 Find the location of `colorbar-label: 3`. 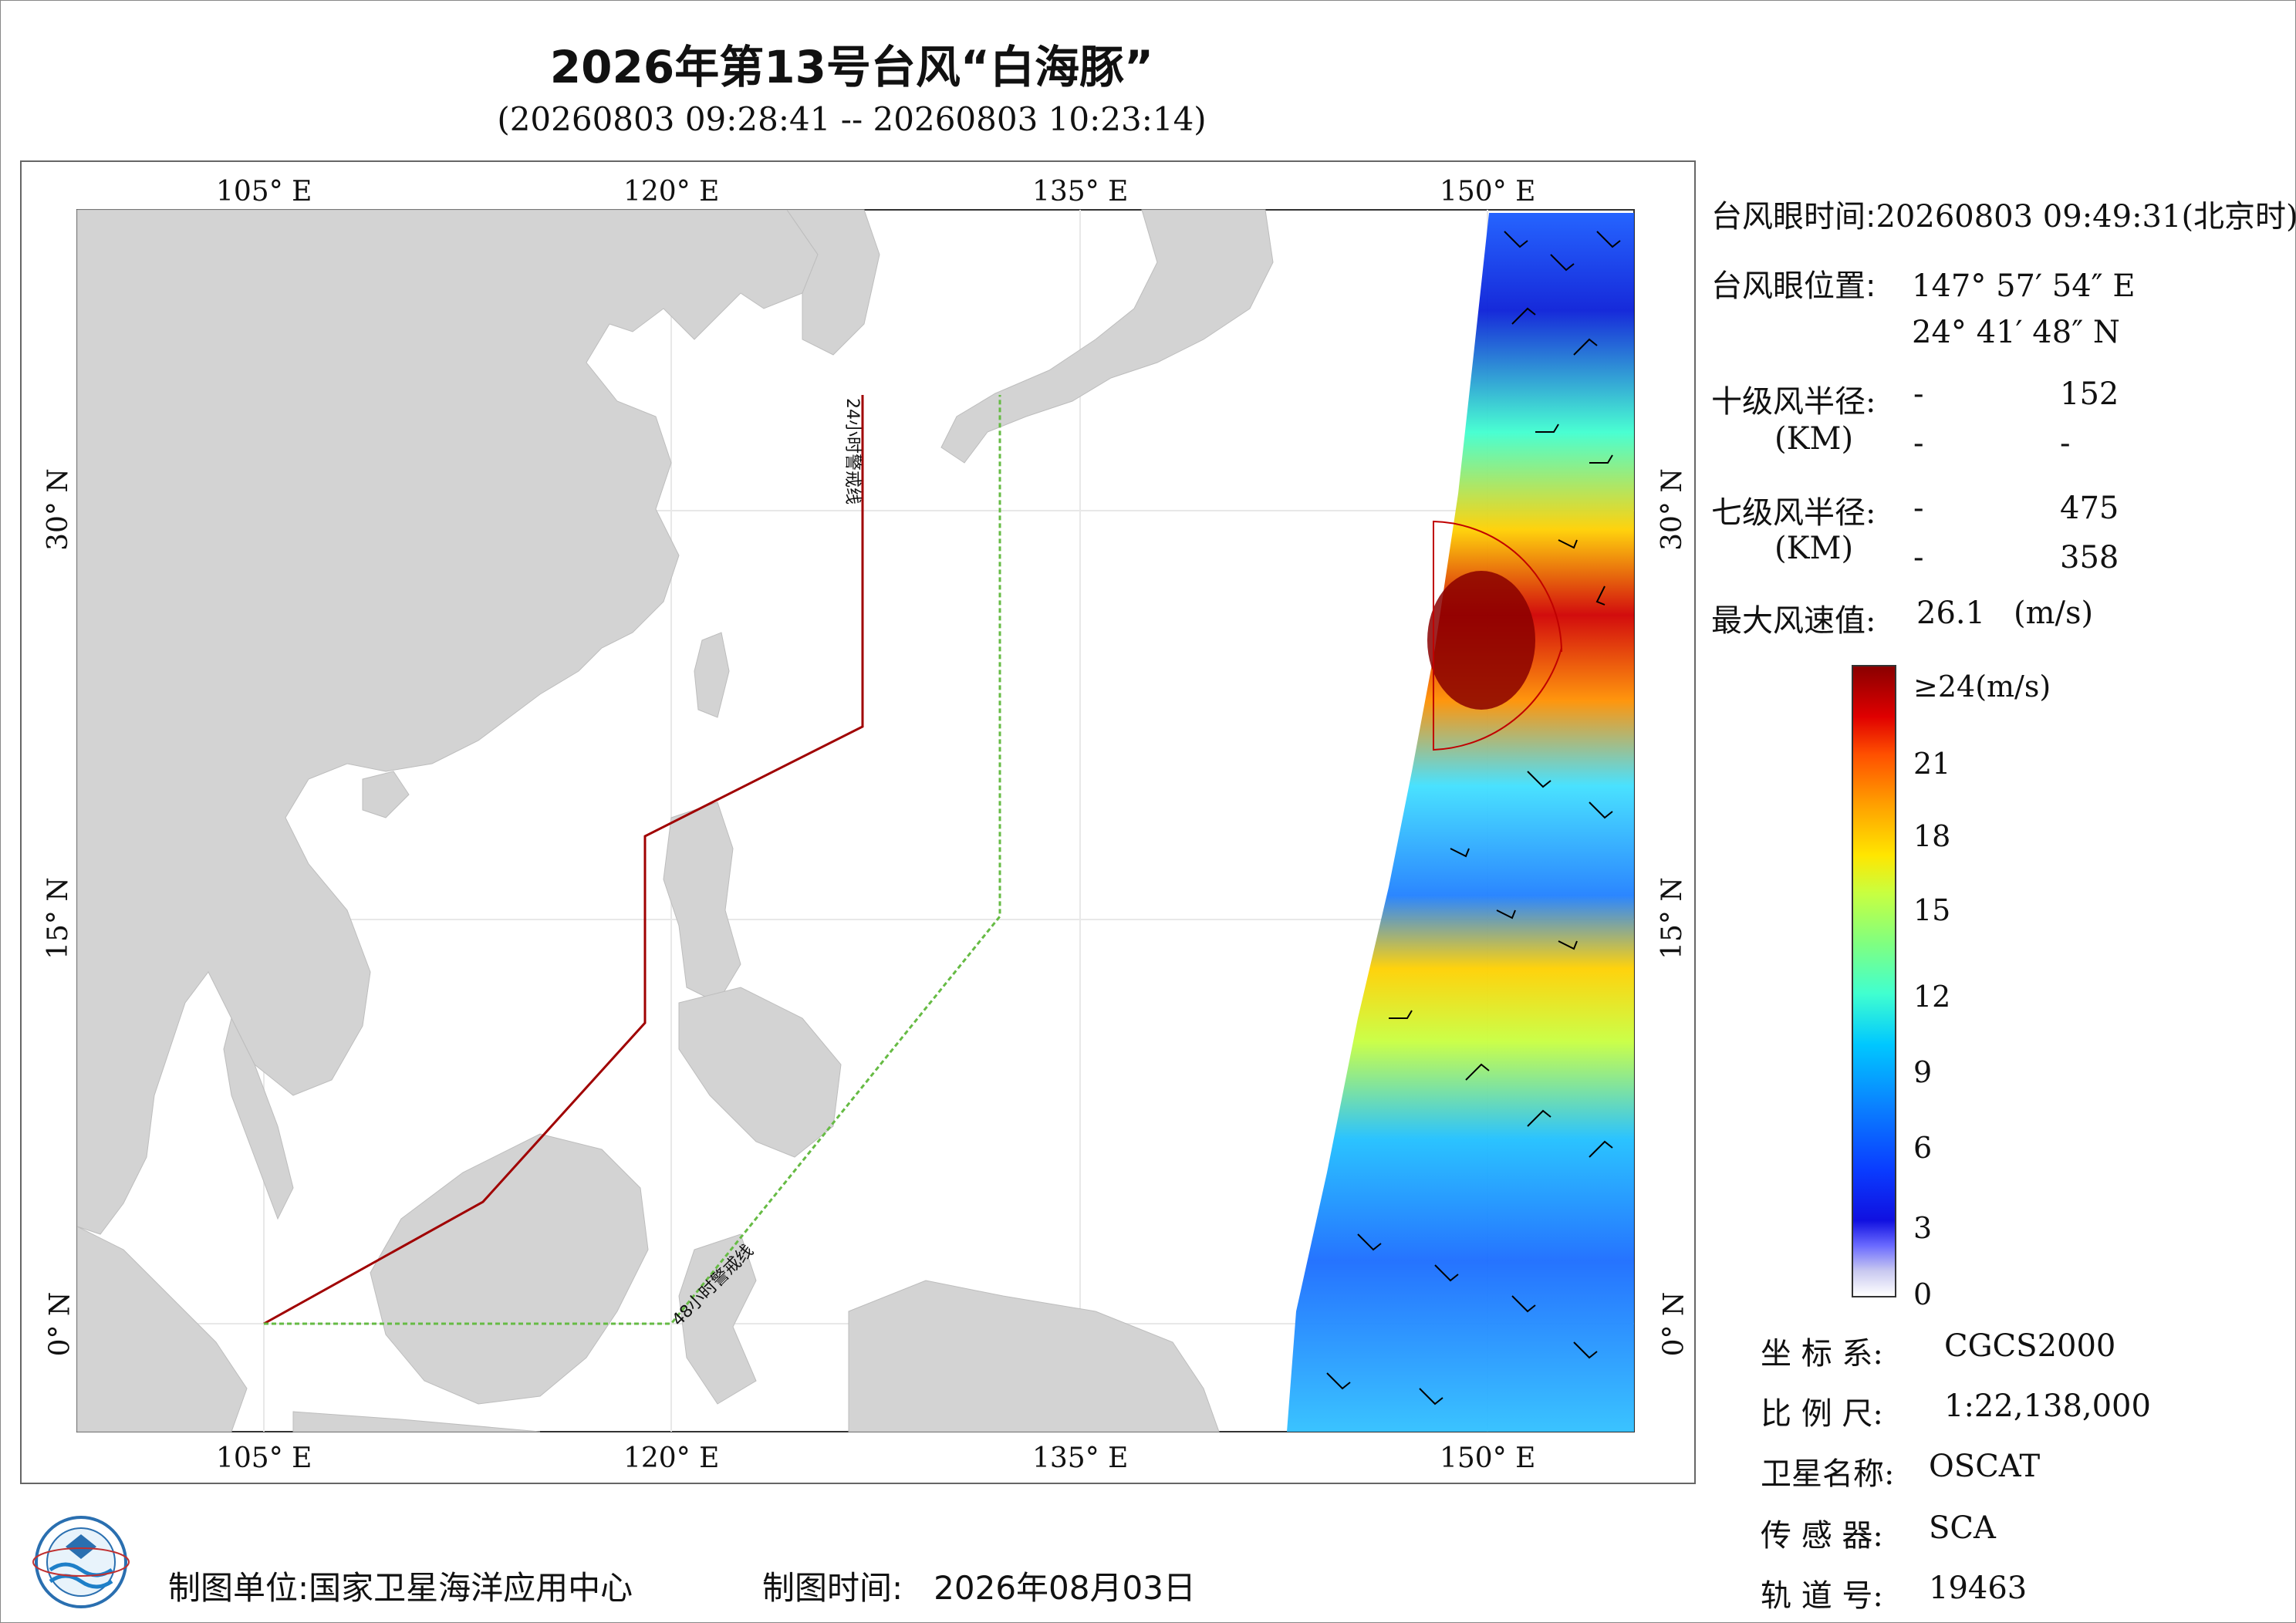

colorbar-label: 3 is located at coordinates (1923, 1228).